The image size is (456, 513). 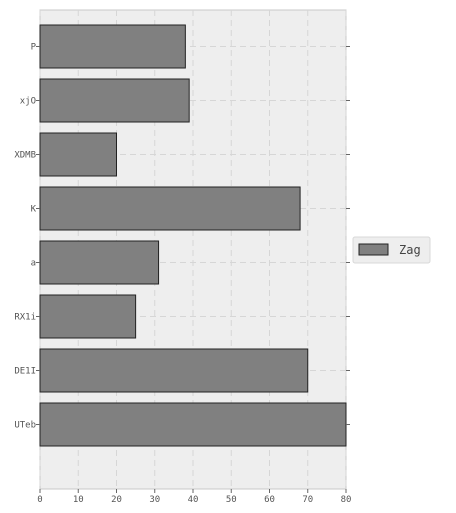 What do you see at coordinates (78, 500) in the screenshot?
I see `x-tick-label: 10` at bounding box center [78, 500].